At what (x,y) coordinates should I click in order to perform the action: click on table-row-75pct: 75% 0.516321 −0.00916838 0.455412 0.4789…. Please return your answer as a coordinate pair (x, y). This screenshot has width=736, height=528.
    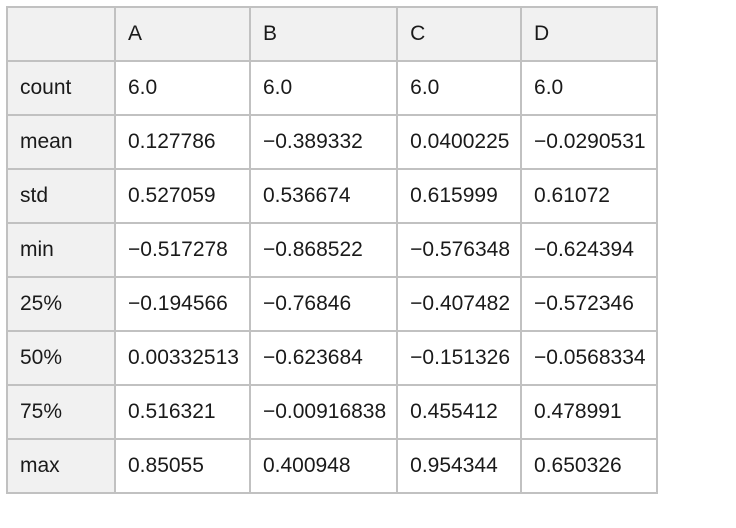
    Looking at the image, I should click on (332, 412).